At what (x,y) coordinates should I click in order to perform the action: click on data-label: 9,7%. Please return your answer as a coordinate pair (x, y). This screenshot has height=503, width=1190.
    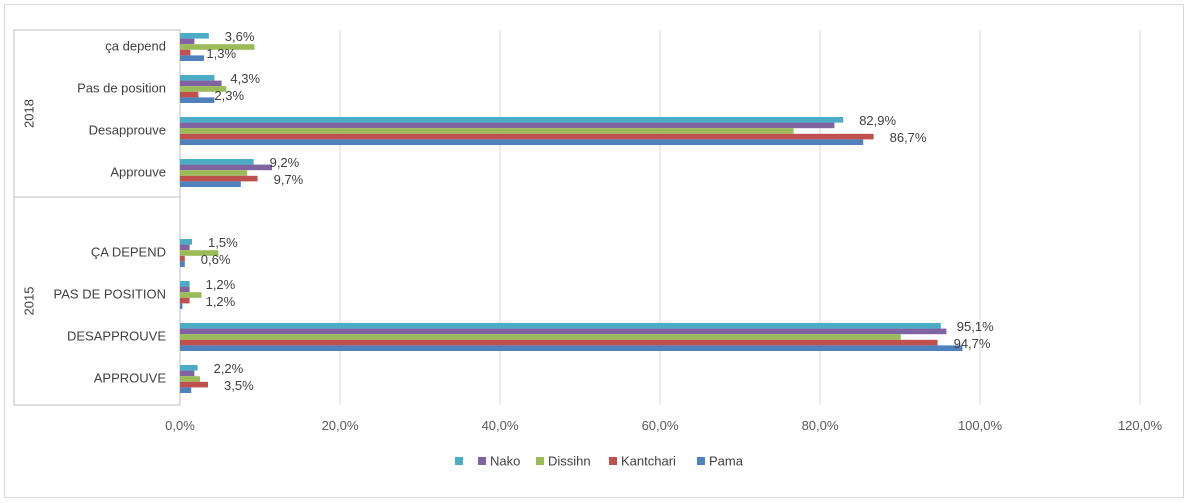
    Looking at the image, I should click on (289, 179).